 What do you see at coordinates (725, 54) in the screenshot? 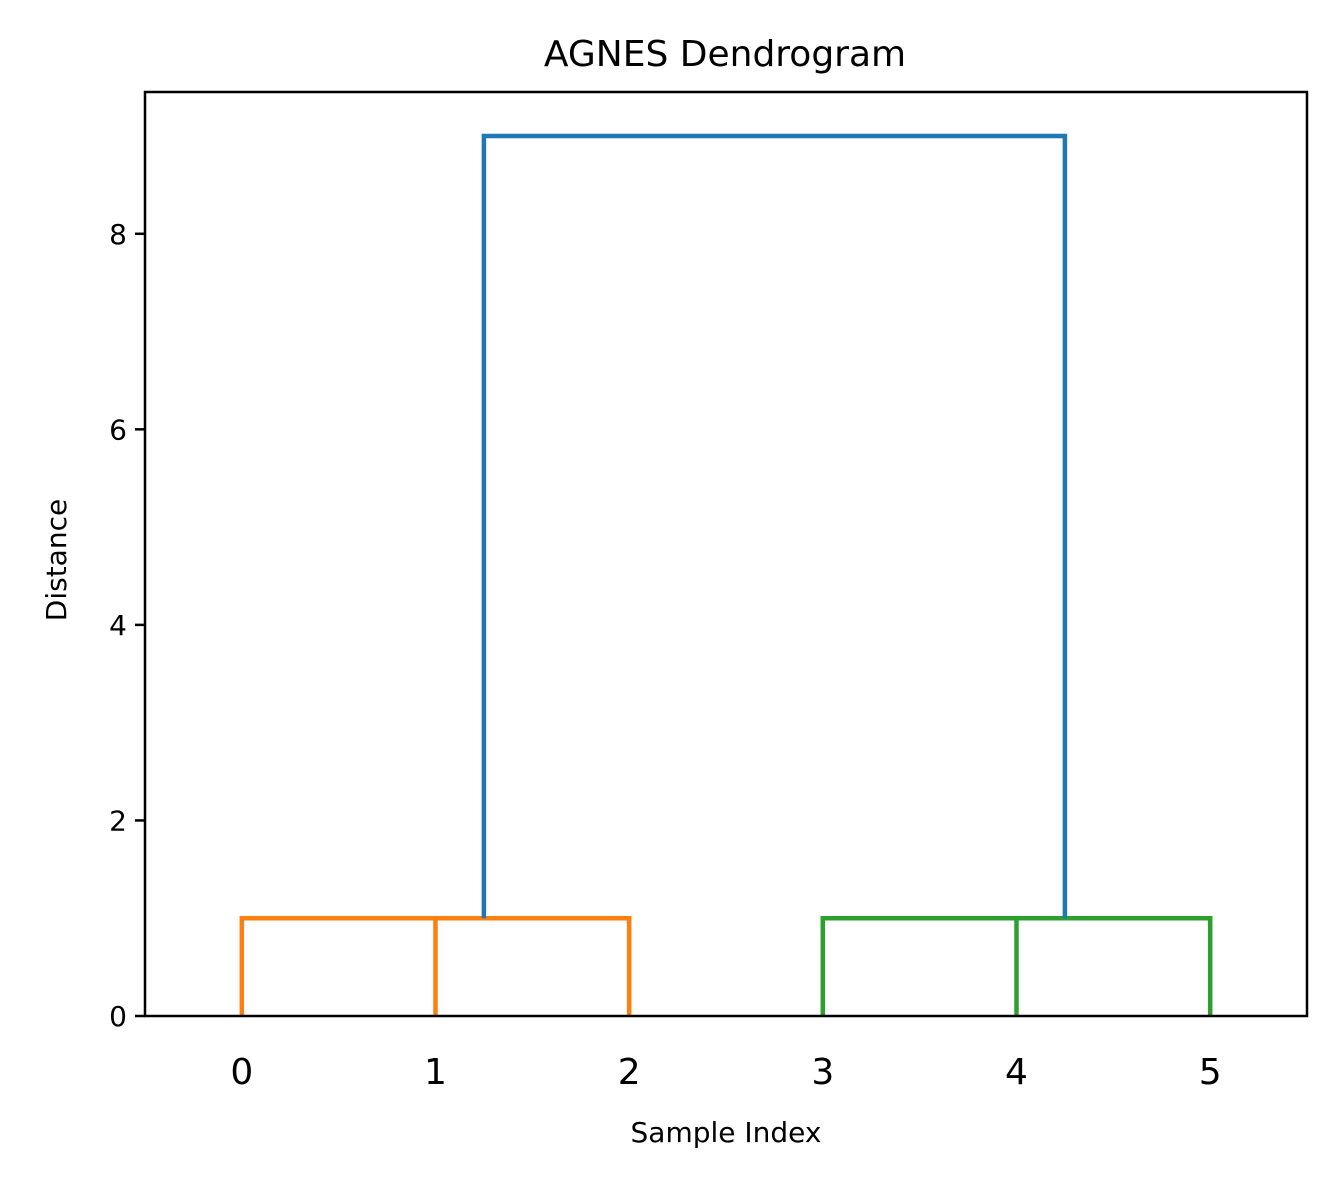
I see `chart-title: AGNES Dendrogram` at bounding box center [725, 54].